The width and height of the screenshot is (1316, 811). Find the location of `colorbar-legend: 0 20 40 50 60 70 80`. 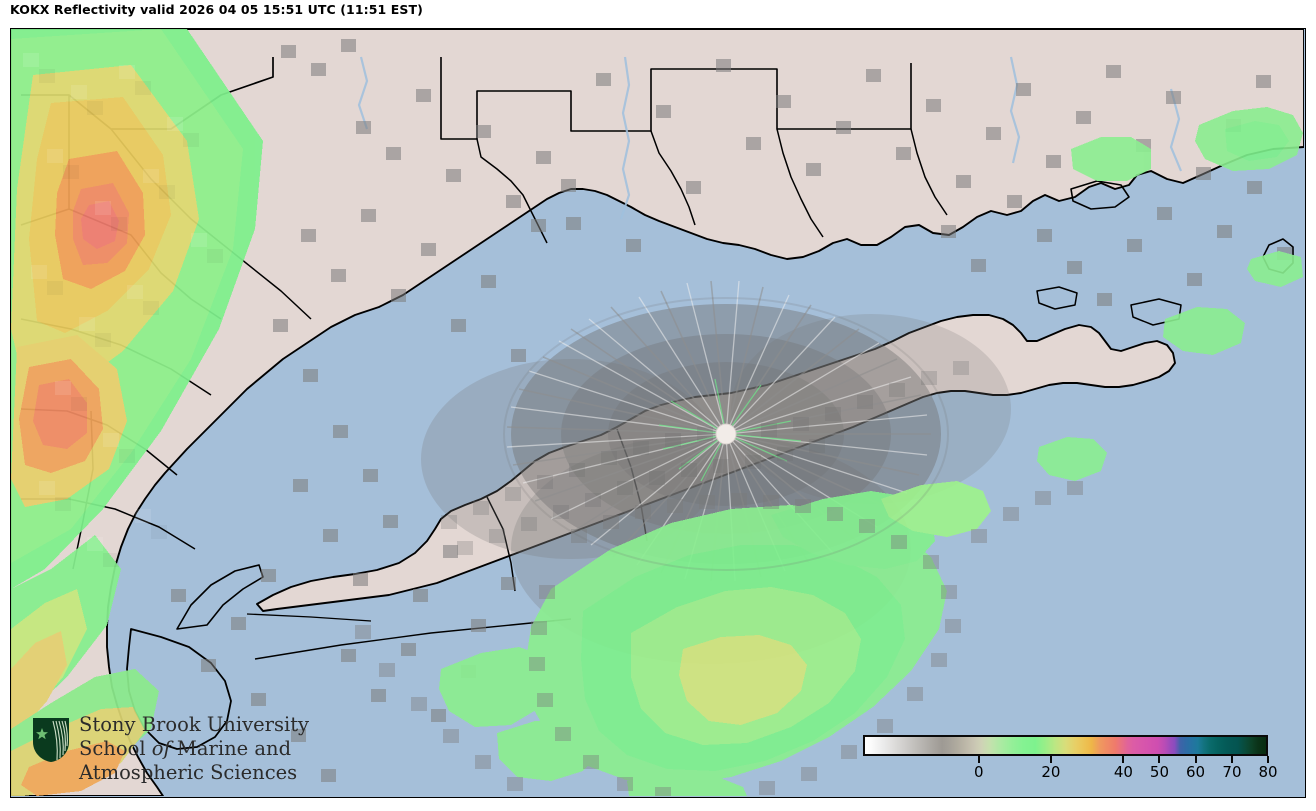

colorbar-legend: 0 20 40 50 60 70 80 is located at coordinates (1070, 762).